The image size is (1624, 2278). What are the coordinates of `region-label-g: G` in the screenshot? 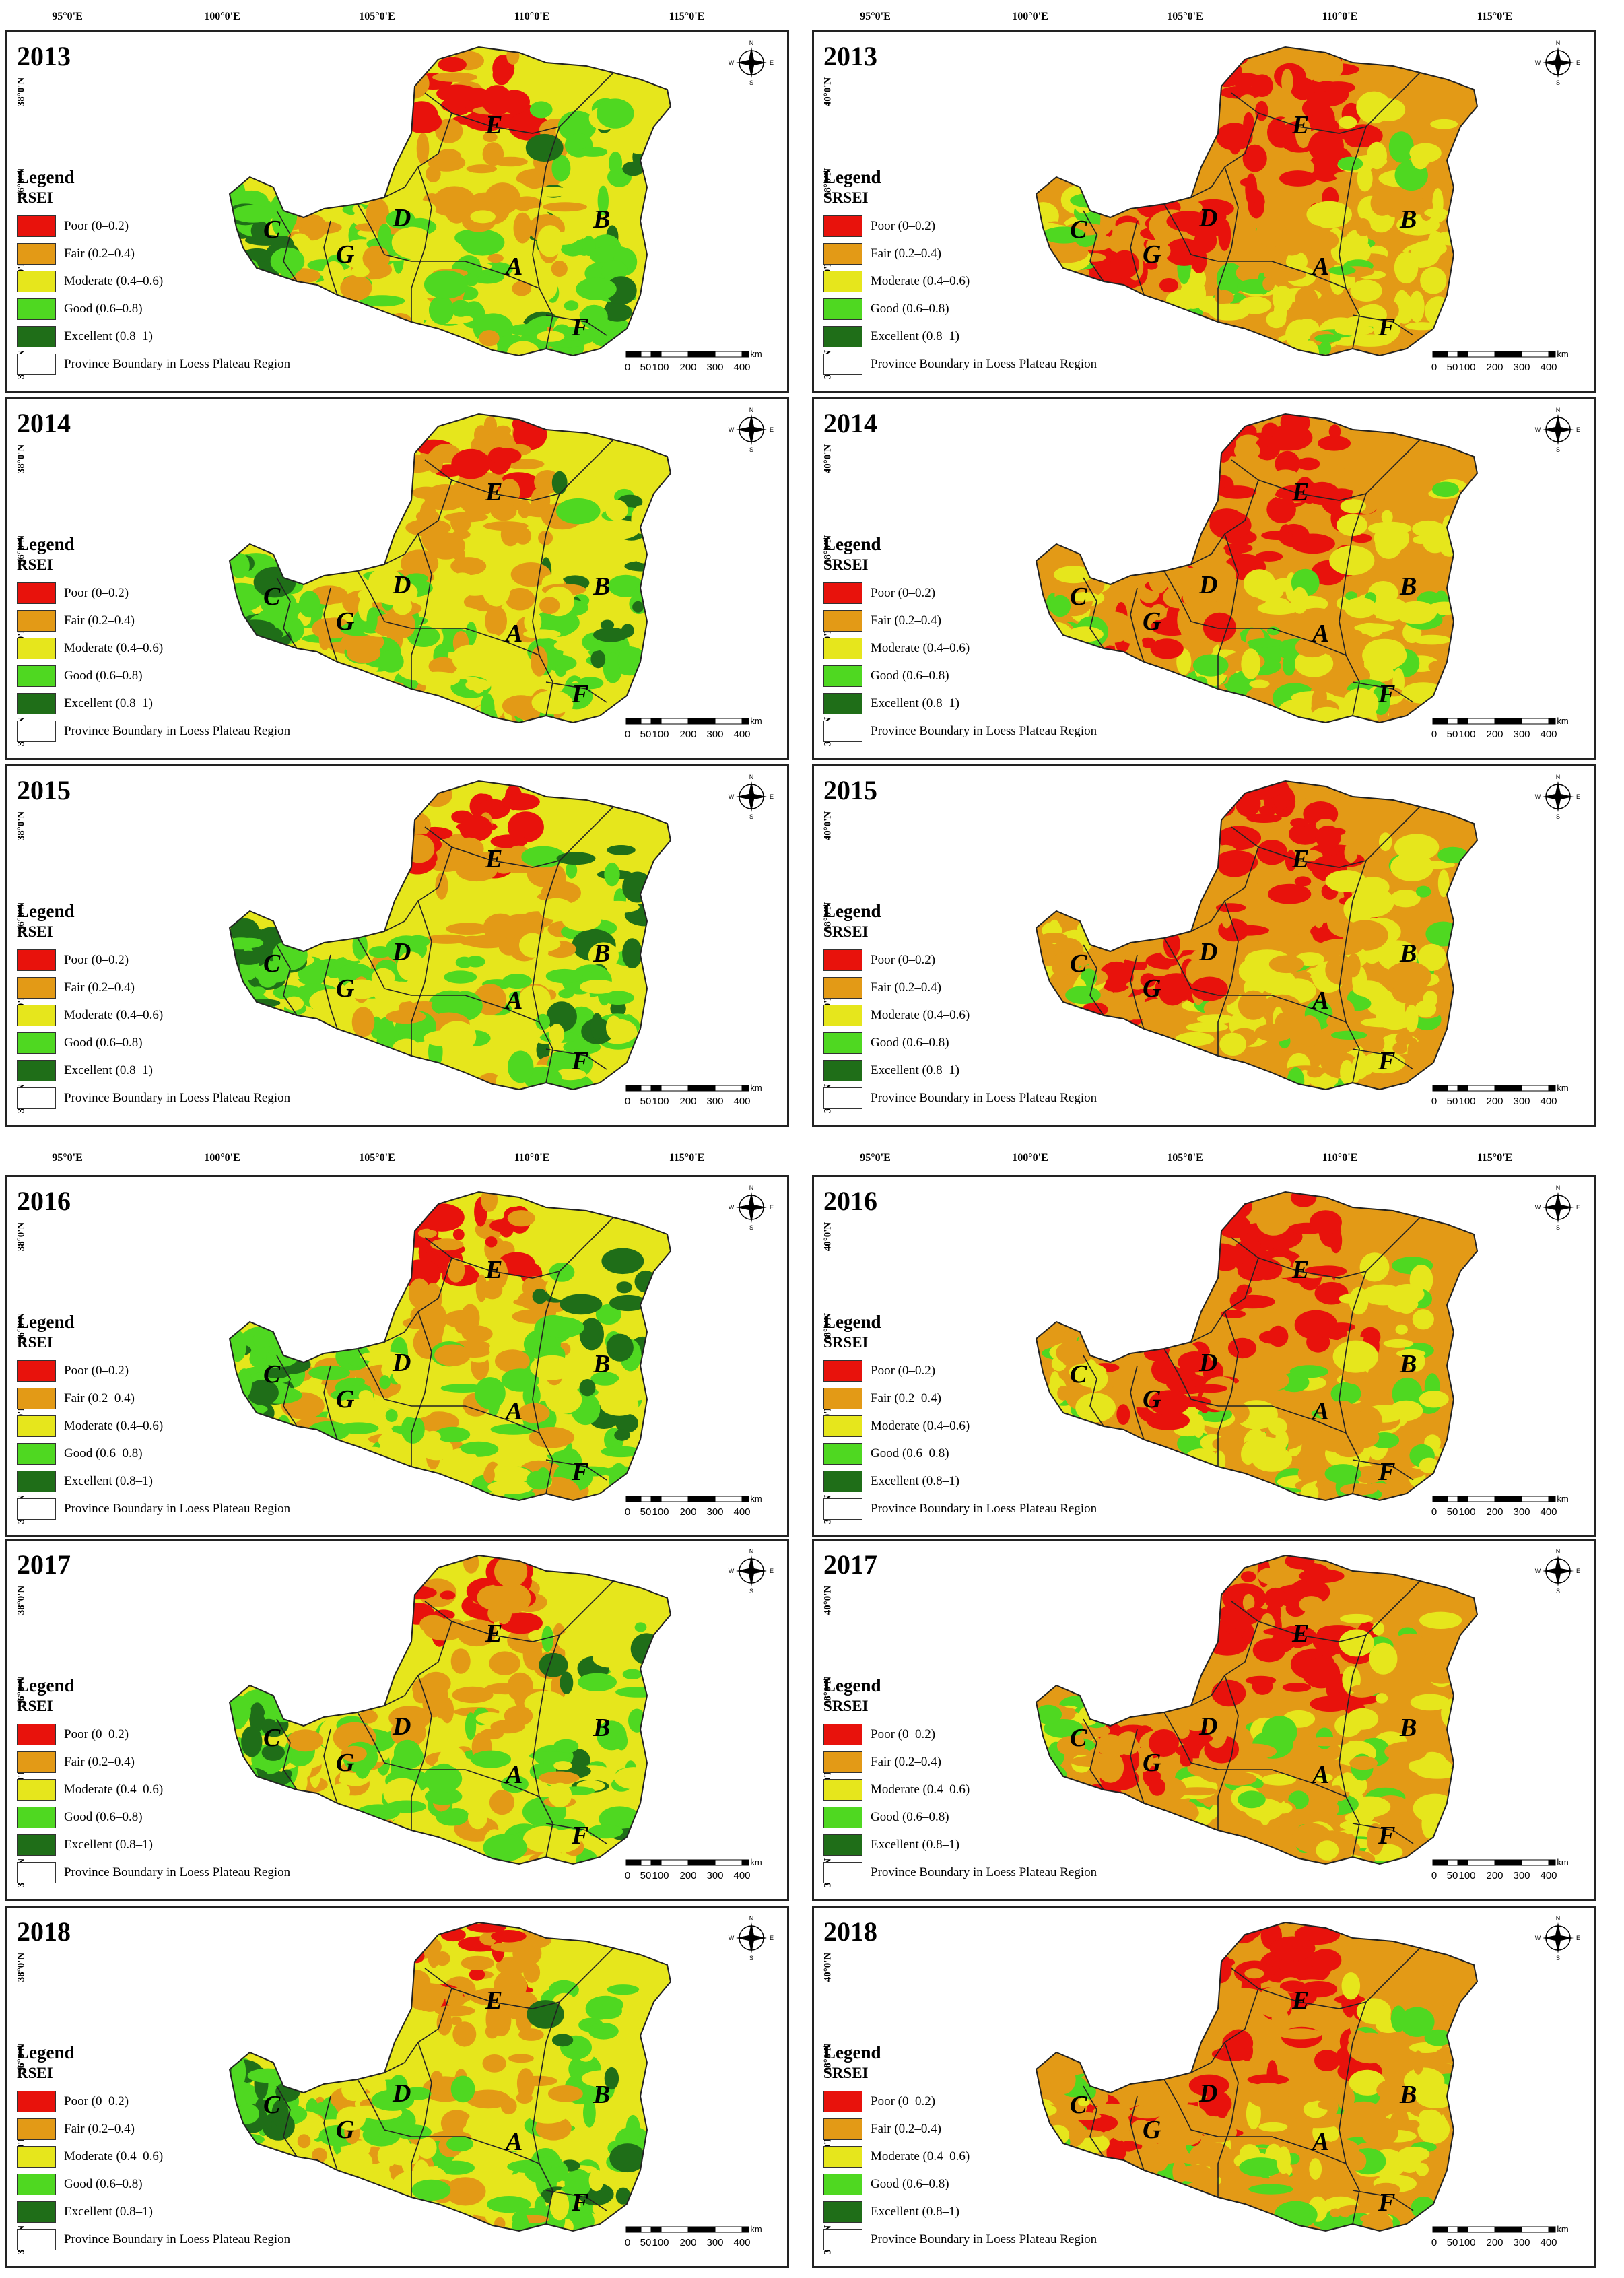 It's located at (345, 988).